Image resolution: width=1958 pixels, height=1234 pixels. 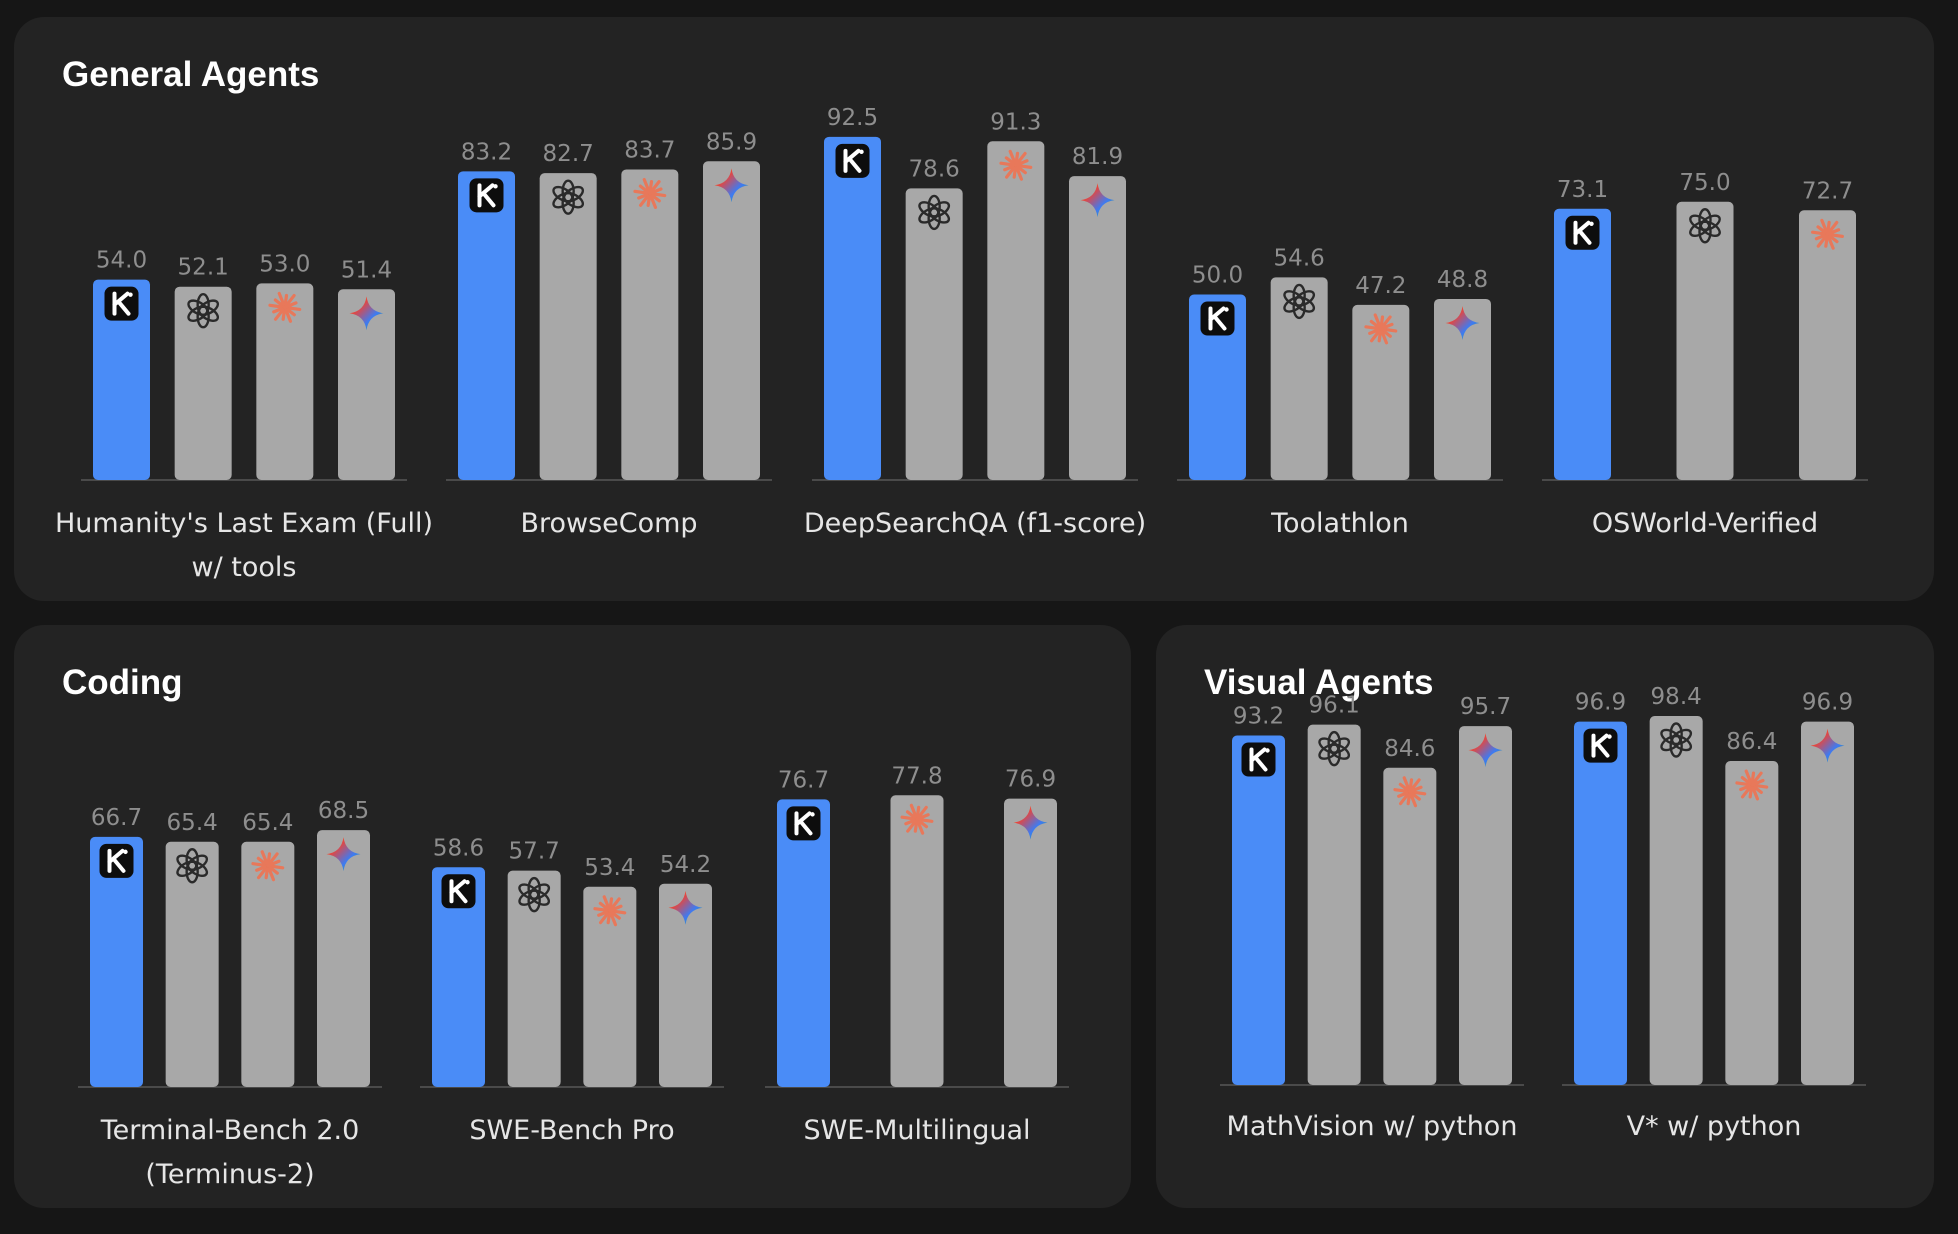 What do you see at coordinates (568, 154) in the screenshot?
I see `data-label: 82.7` at bounding box center [568, 154].